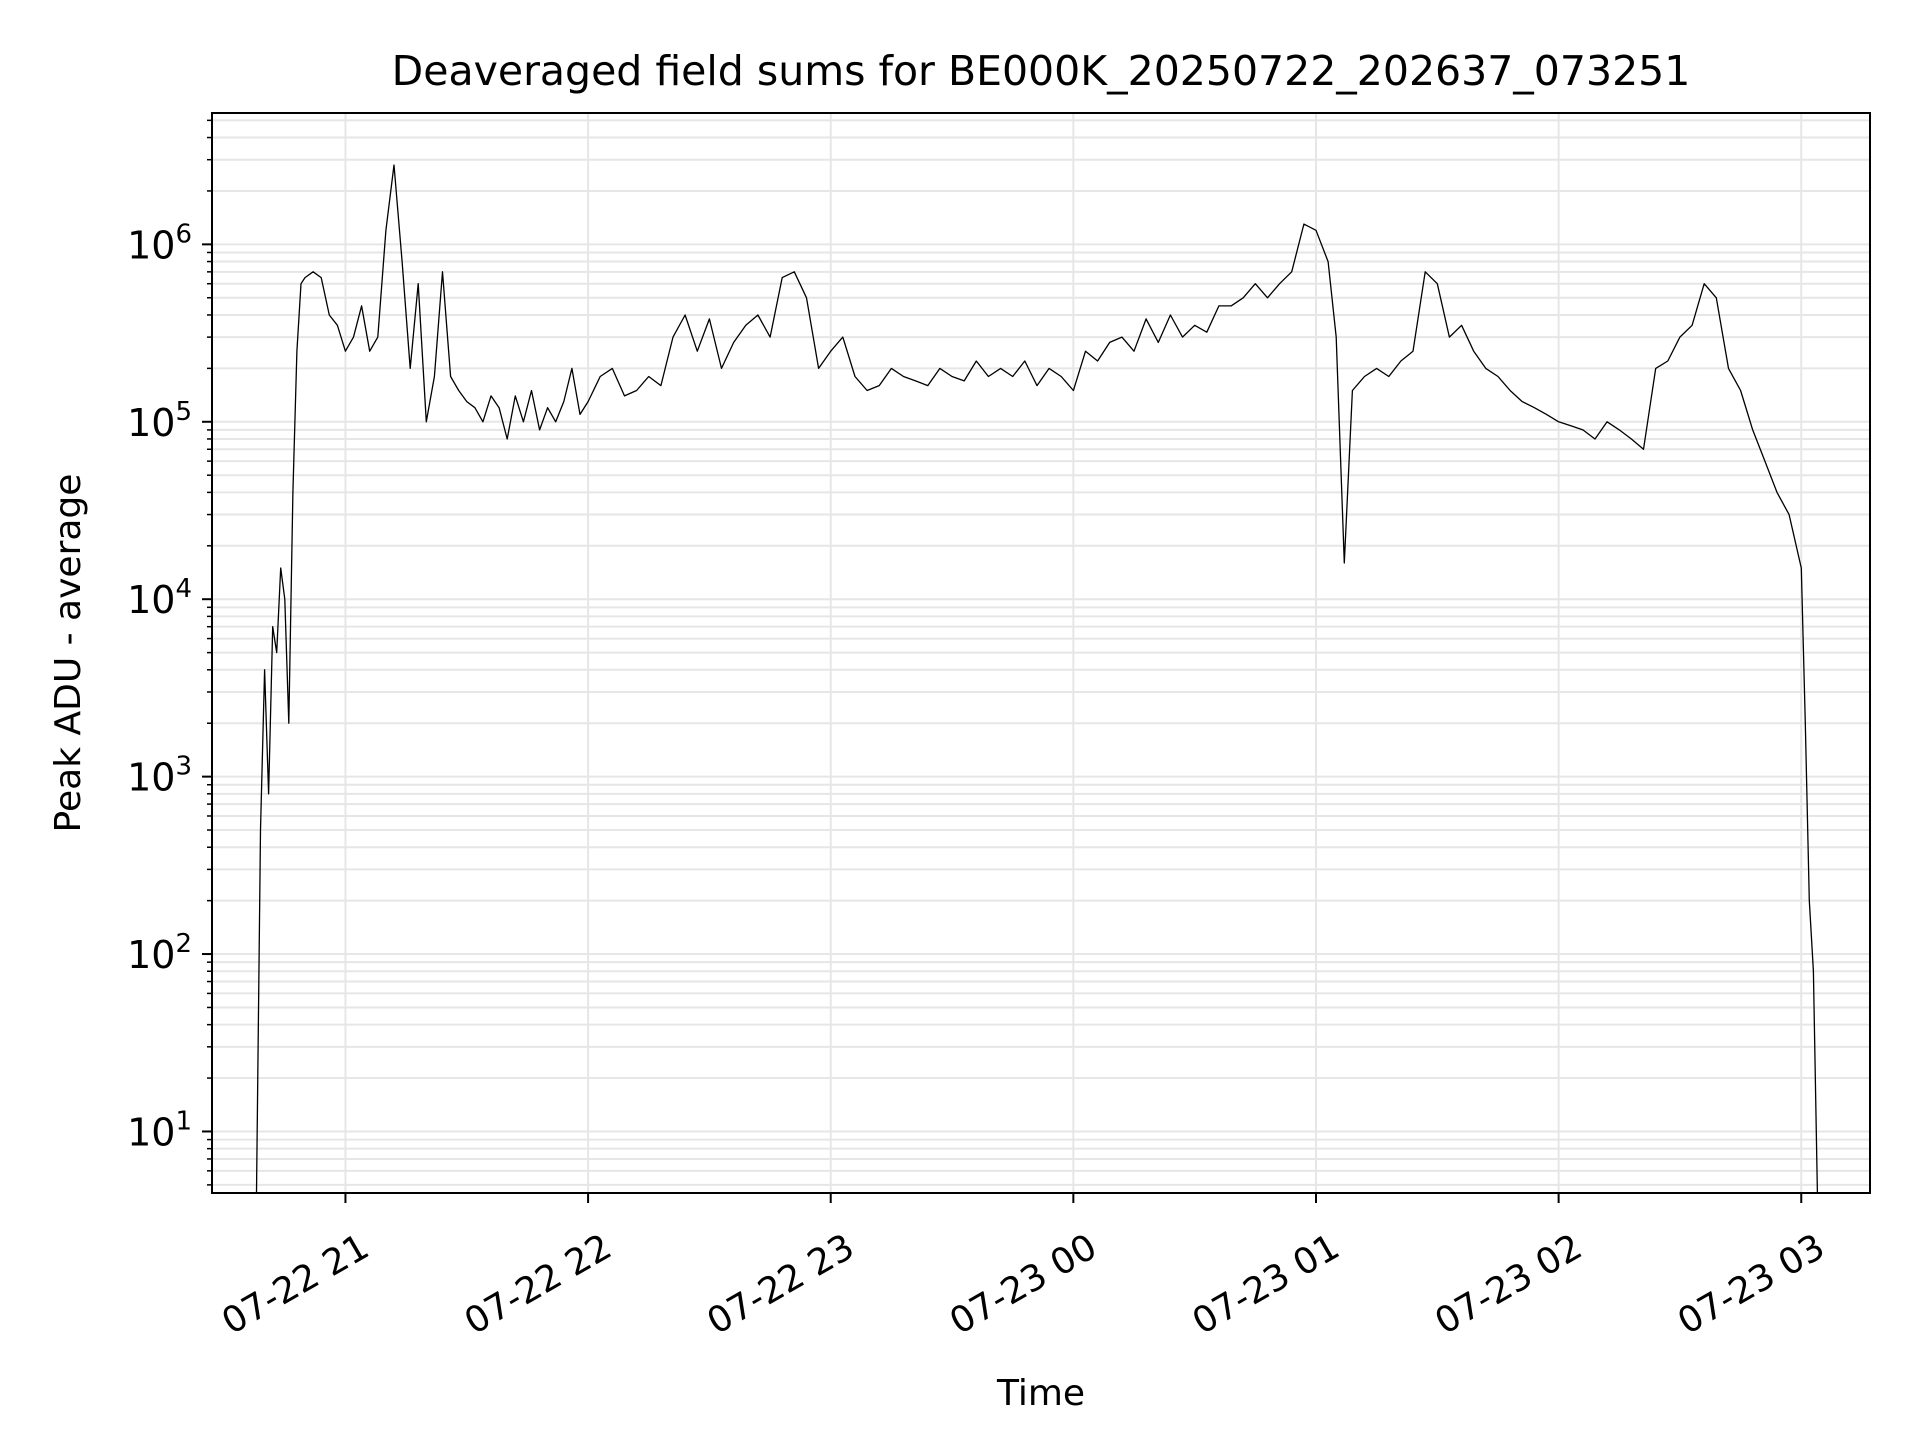 This screenshot has height=1440, width=1920. Describe the element at coordinates (159, 243) in the screenshot. I see `y-tick-label: 106` at that location.